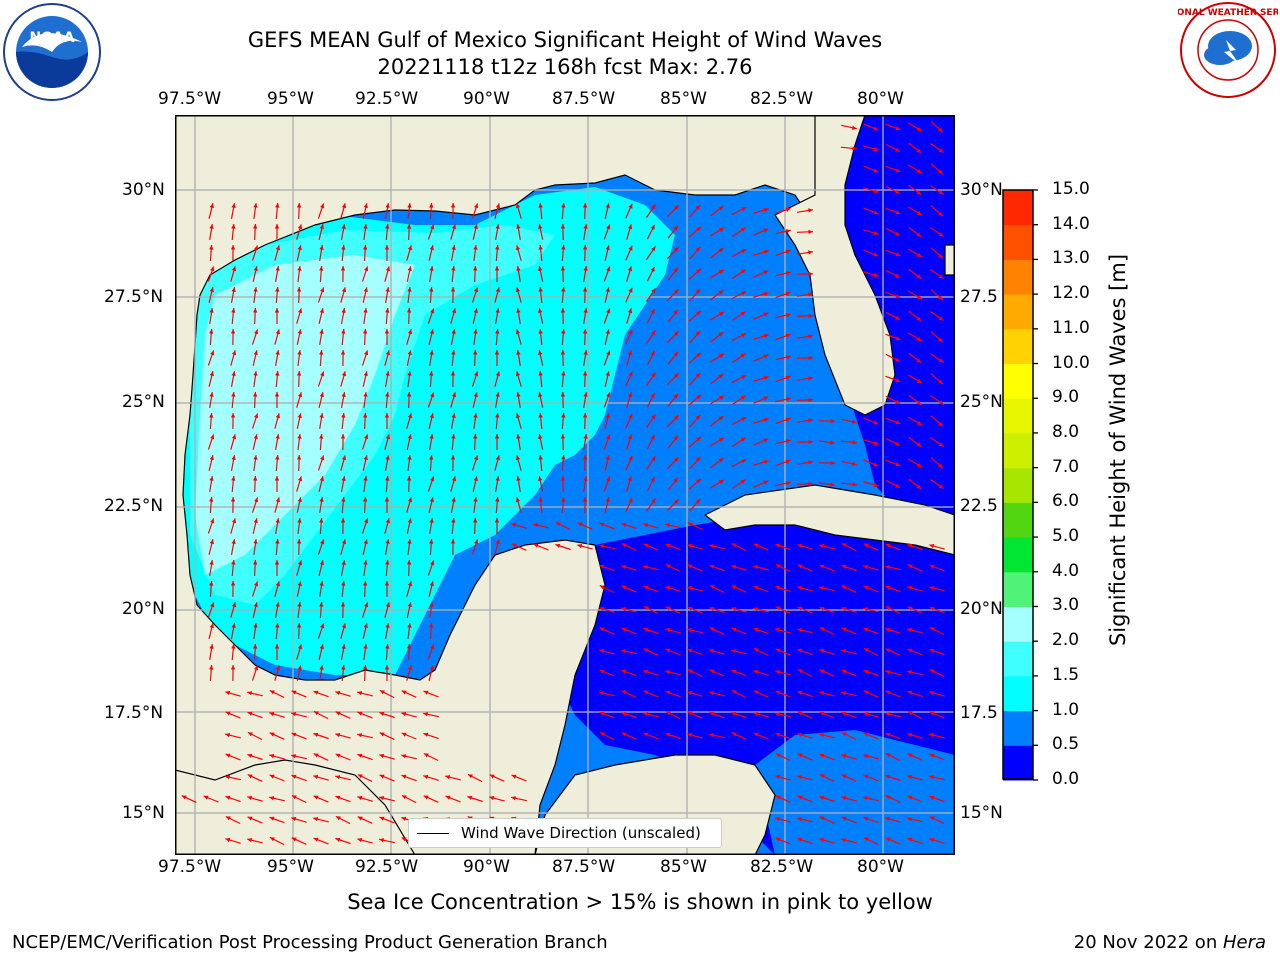 The width and height of the screenshot is (1280, 960). What do you see at coordinates (143, 402) in the screenshot?
I see `lat-label-left: 25°N` at bounding box center [143, 402].